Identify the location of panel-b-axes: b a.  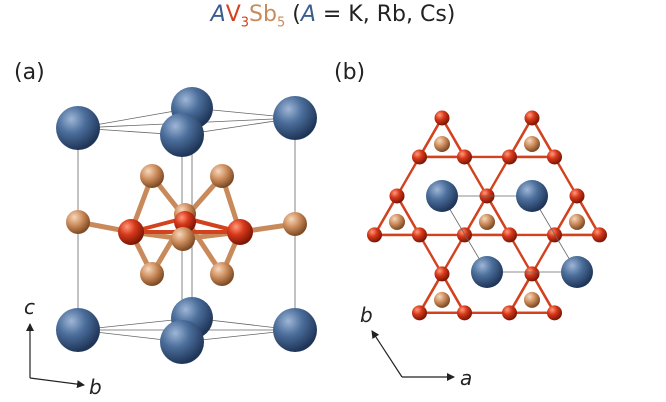
(416, 346).